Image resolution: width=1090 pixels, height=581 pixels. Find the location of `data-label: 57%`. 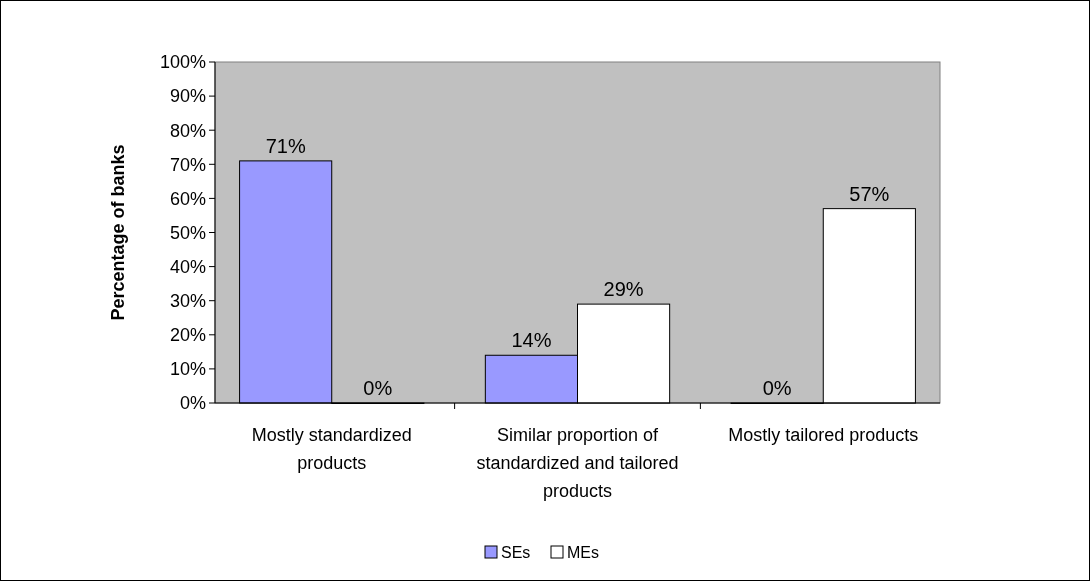

data-label: 57% is located at coordinates (869, 193).